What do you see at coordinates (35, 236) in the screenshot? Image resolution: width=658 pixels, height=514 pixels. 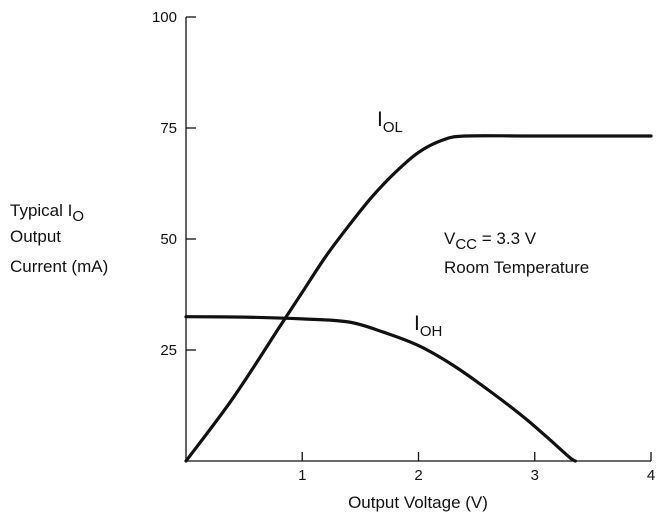 I see `y-axis-label-line2: Output` at bounding box center [35, 236].